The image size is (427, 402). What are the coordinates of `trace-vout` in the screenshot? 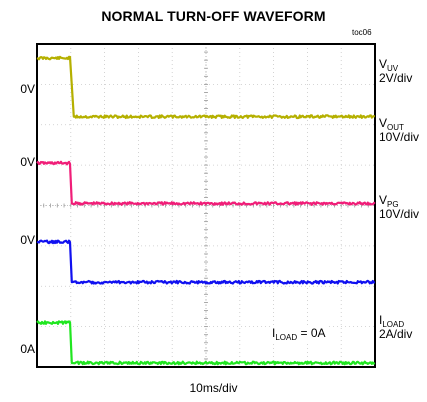 It's located at (206, 183).